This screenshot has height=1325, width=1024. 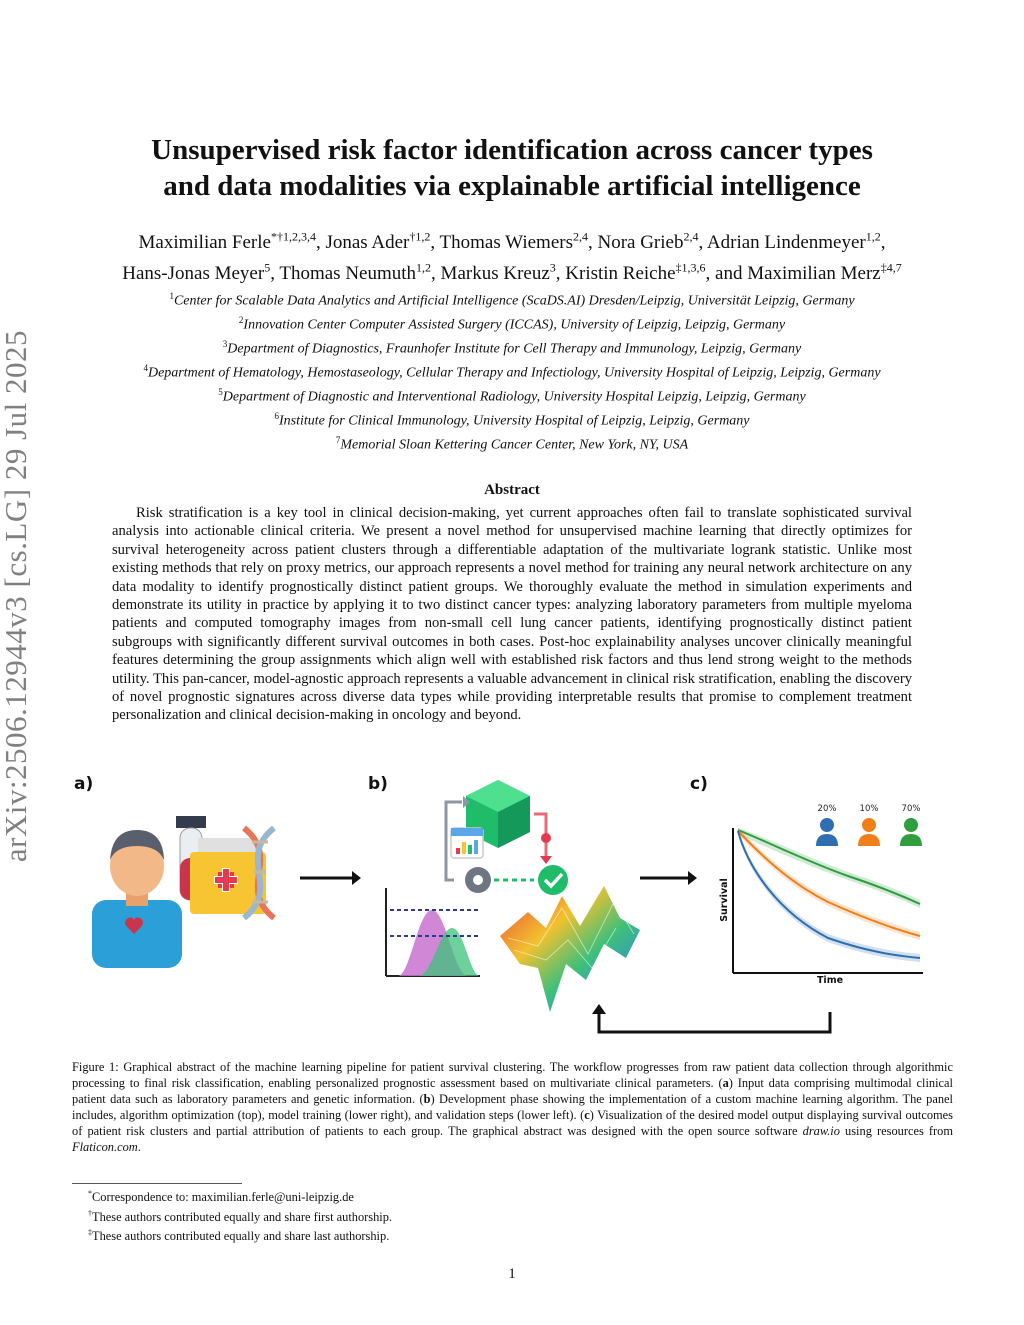 What do you see at coordinates (724, 900) in the screenshot?
I see `y-axis-label: Survival` at bounding box center [724, 900].